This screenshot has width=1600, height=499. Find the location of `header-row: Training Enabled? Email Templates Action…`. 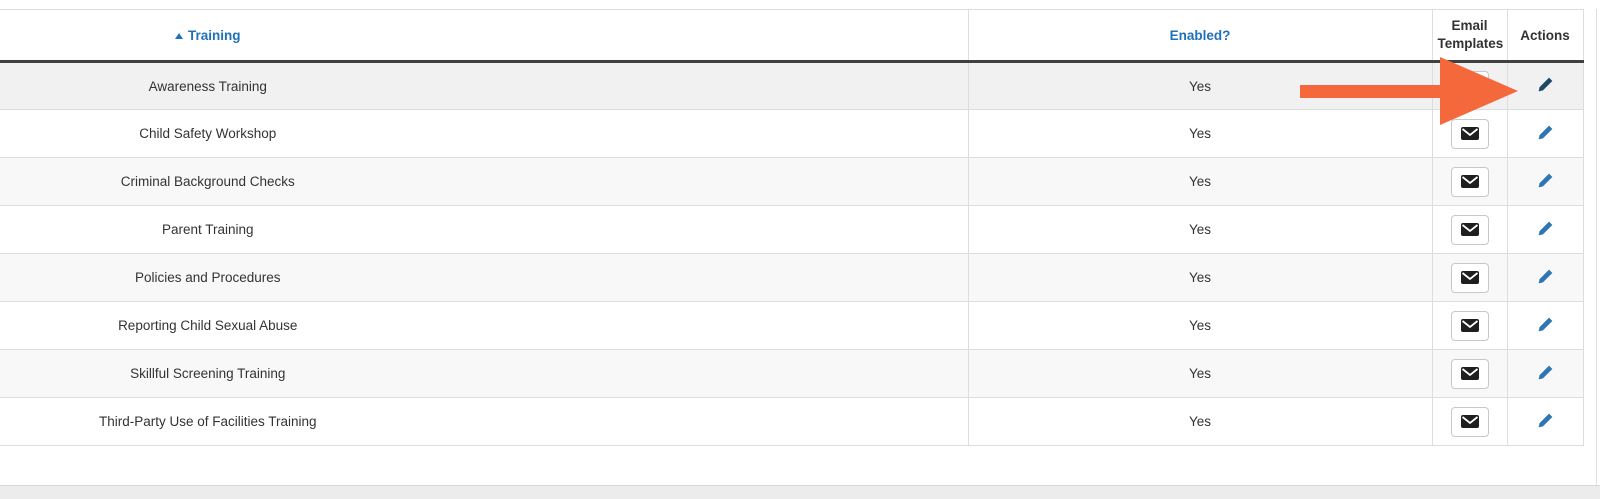

header-row: Training Enabled? Email Templates Action… is located at coordinates (791, 36).